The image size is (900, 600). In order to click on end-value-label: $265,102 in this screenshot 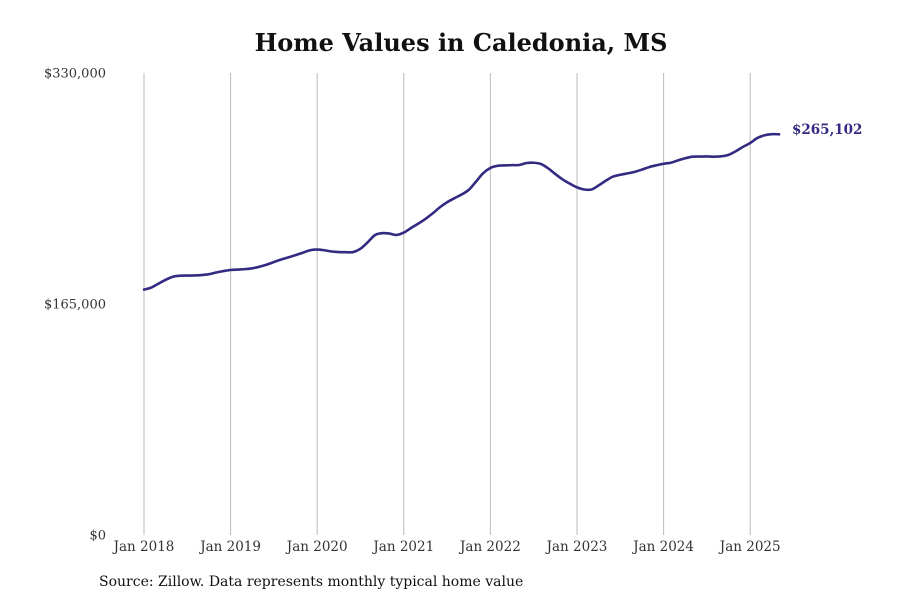, I will do `click(827, 130)`.